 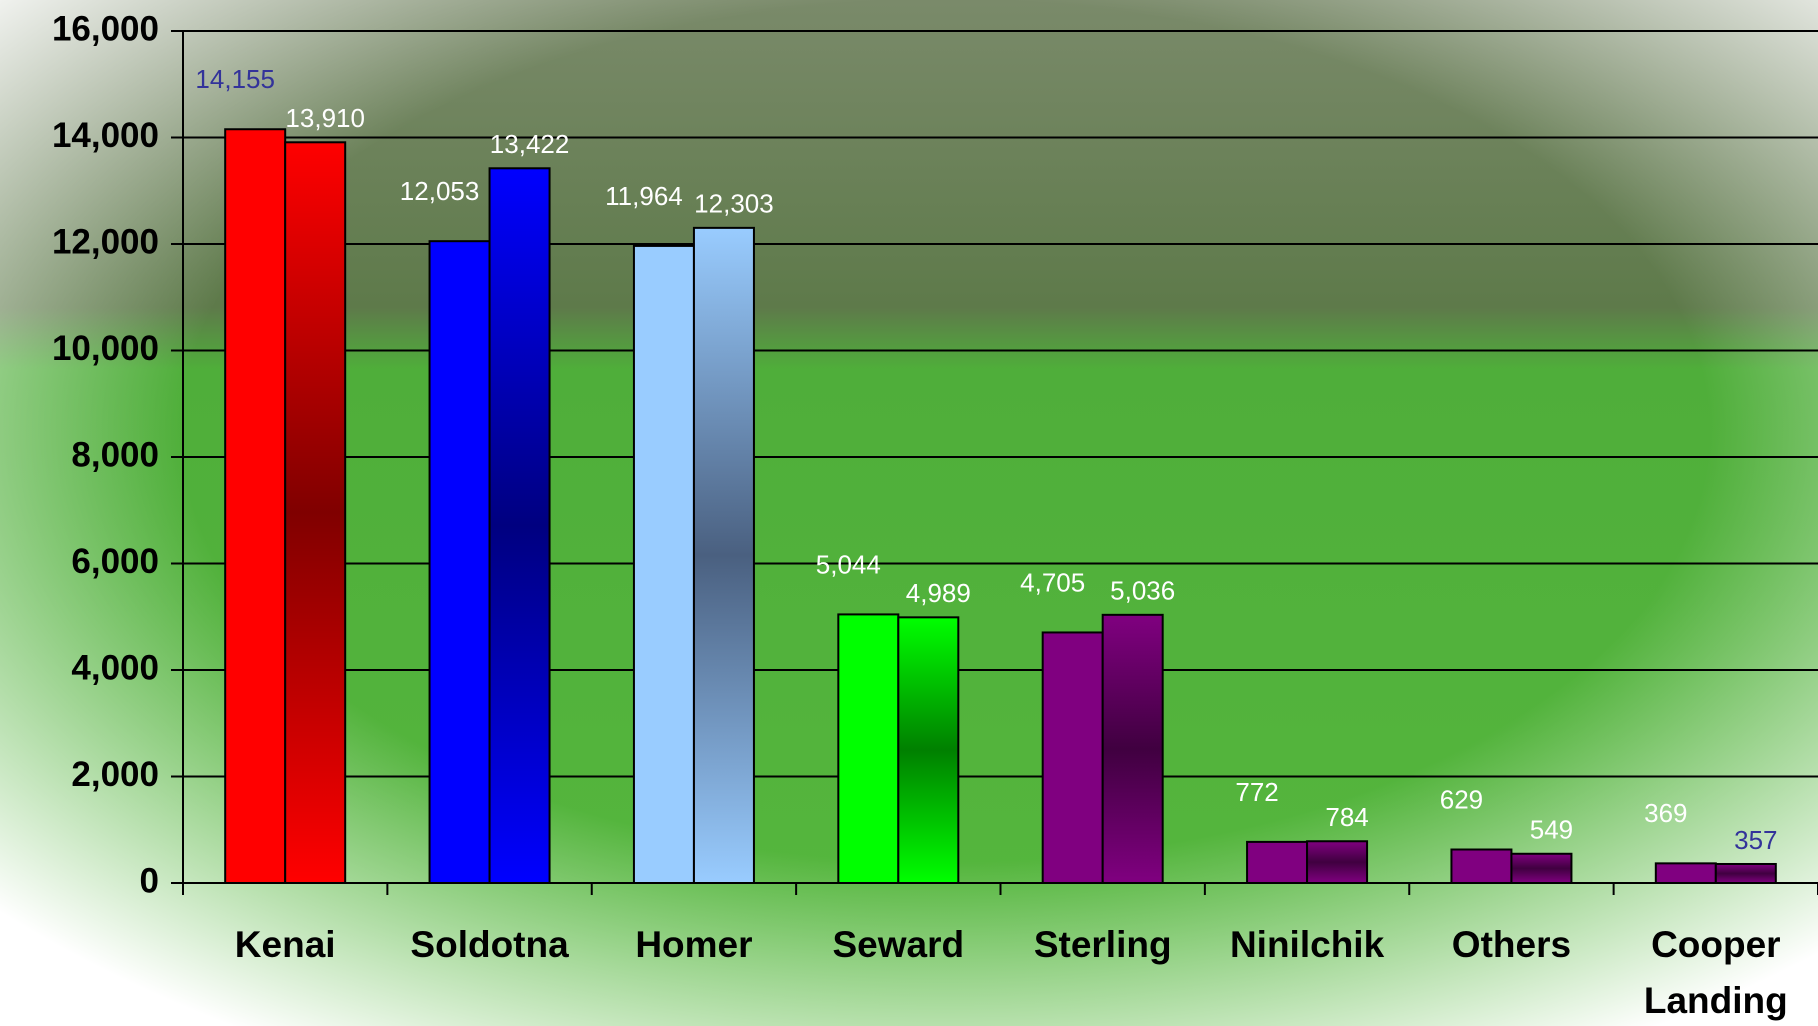 What do you see at coordinates (1256, 792) in the screenshot?
I see `value-label: 772` at bounding box center [1256, 792].